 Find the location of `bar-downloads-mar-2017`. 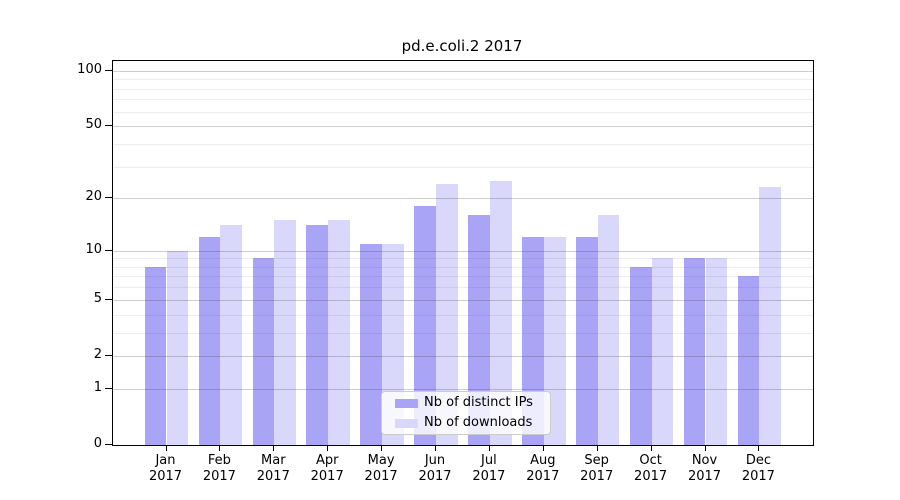

bar-downloads-mar-2017 is located at coordinates (285, 332).